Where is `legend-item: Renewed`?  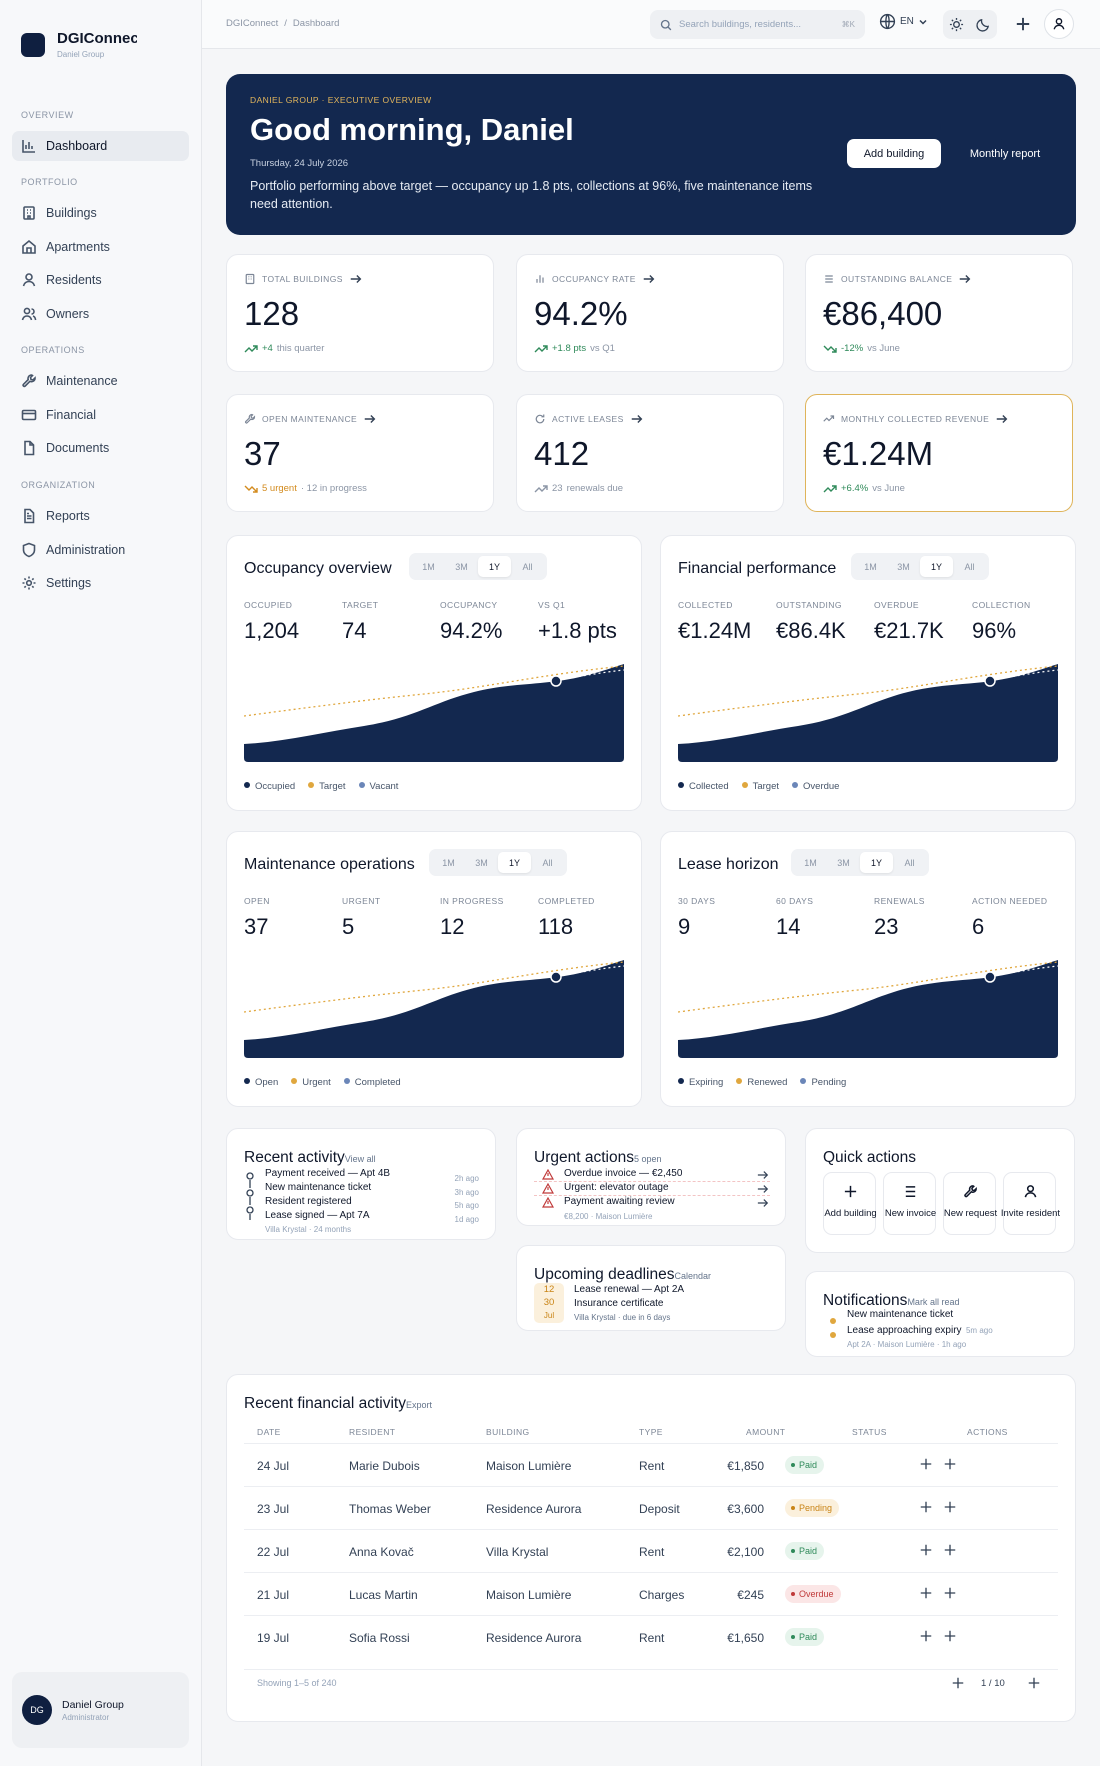
legend-item: Renewed is located at coordinates (761, 1082).